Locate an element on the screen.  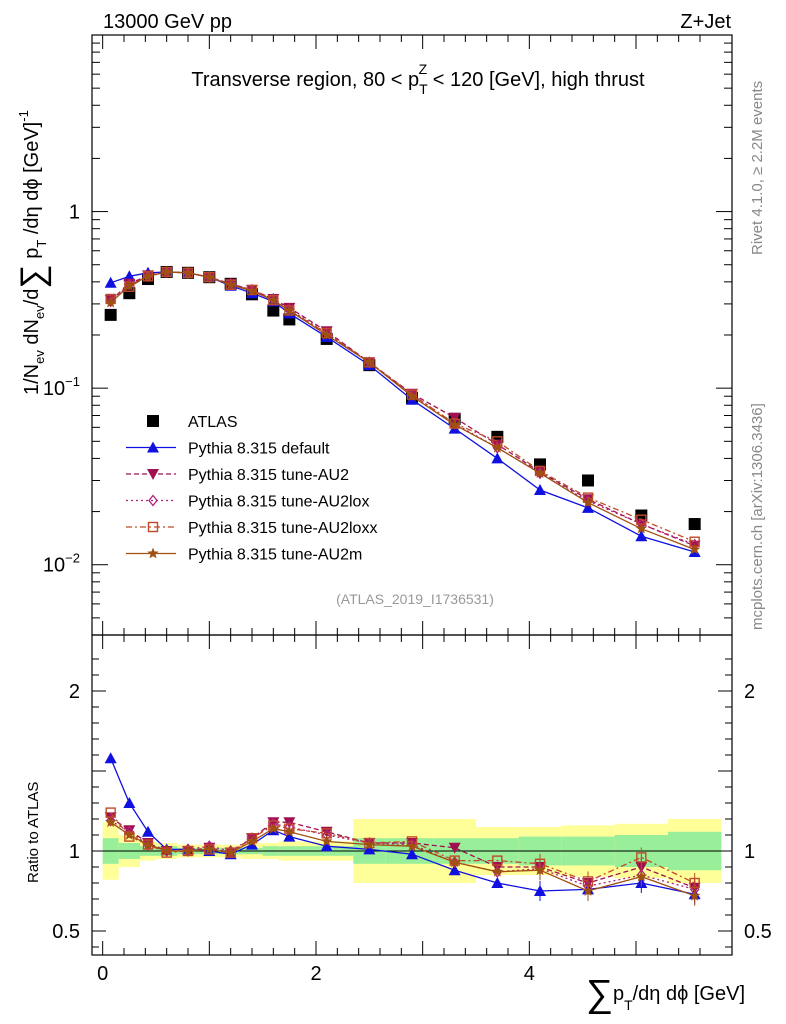
header-right: Z+Jet is located at coordinates (705, 22).